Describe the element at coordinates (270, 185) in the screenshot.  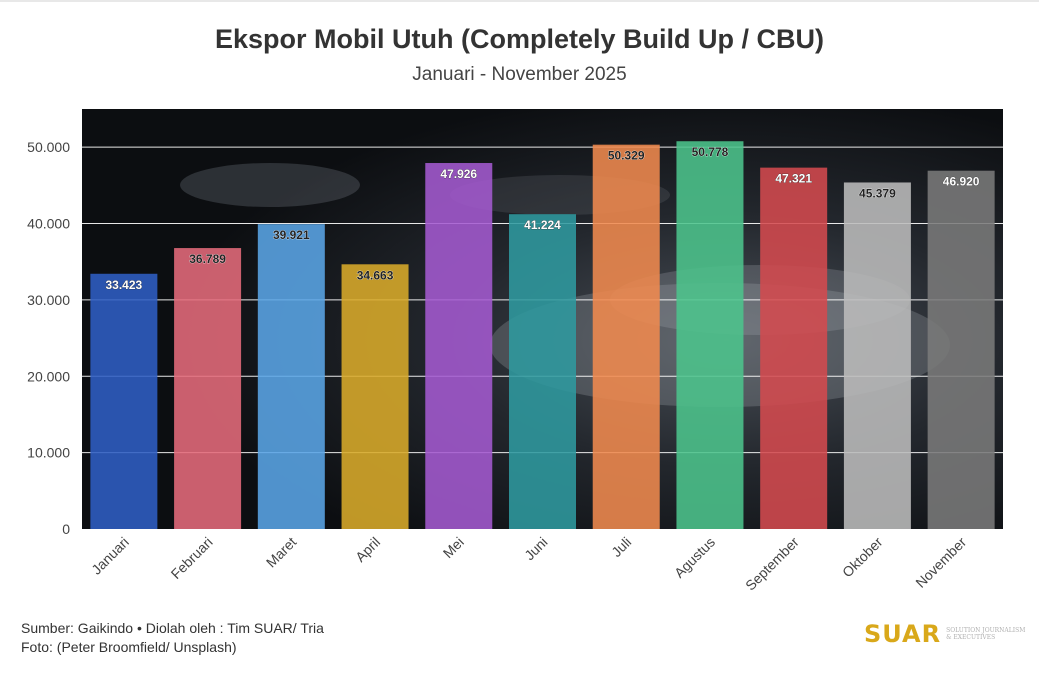
I see `car-silhouette` at that location.